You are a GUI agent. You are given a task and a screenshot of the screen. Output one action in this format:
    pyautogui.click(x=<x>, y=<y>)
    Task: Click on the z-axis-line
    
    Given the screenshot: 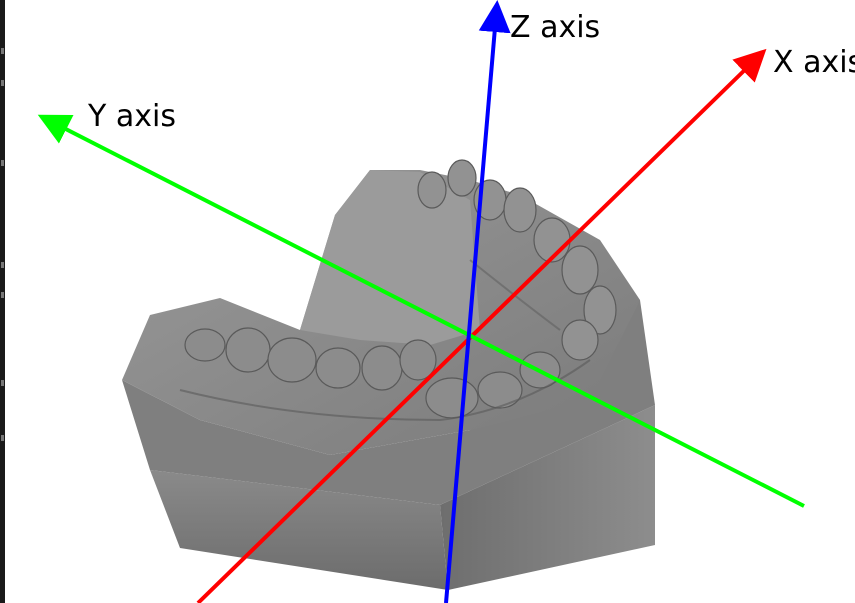 What is the action you would take?
    pyautogui.click(x=477, y=301)
    